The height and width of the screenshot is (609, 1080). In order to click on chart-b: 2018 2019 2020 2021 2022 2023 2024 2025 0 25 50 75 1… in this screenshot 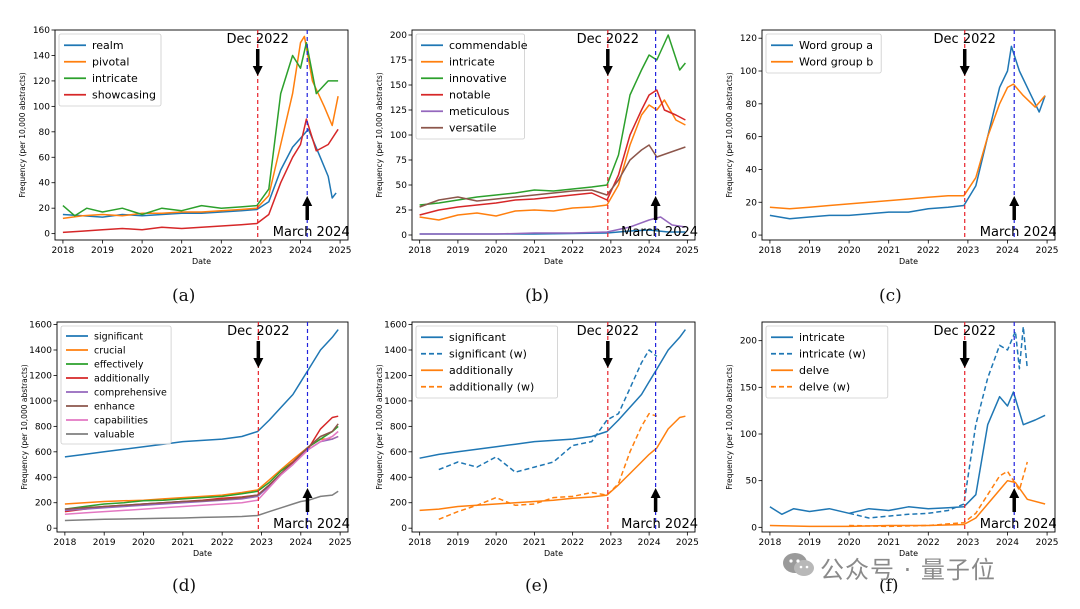, I will do `click(537, 147)`.